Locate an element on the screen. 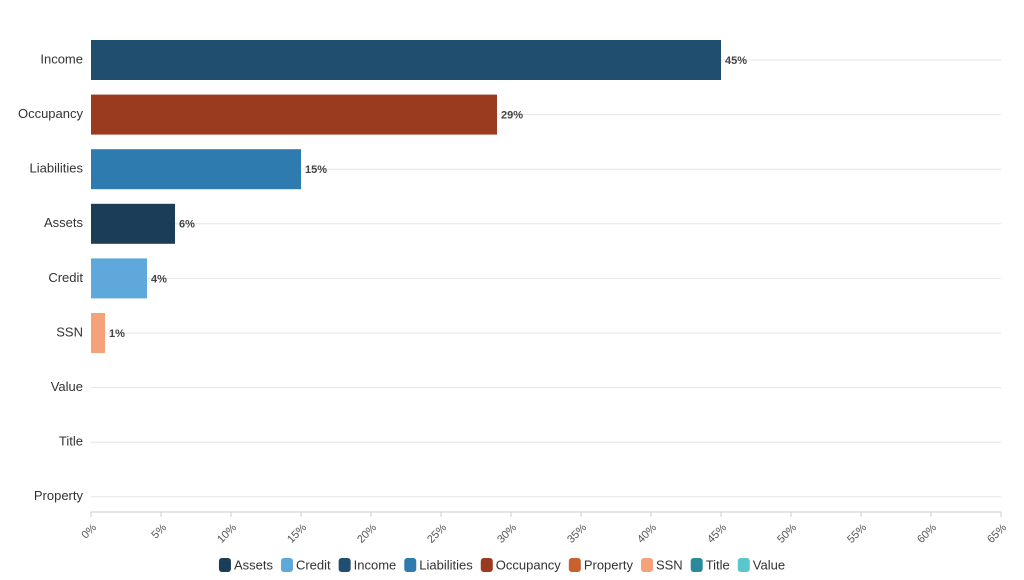  x-tick-label: 65% is located at coordinates (997, 534).